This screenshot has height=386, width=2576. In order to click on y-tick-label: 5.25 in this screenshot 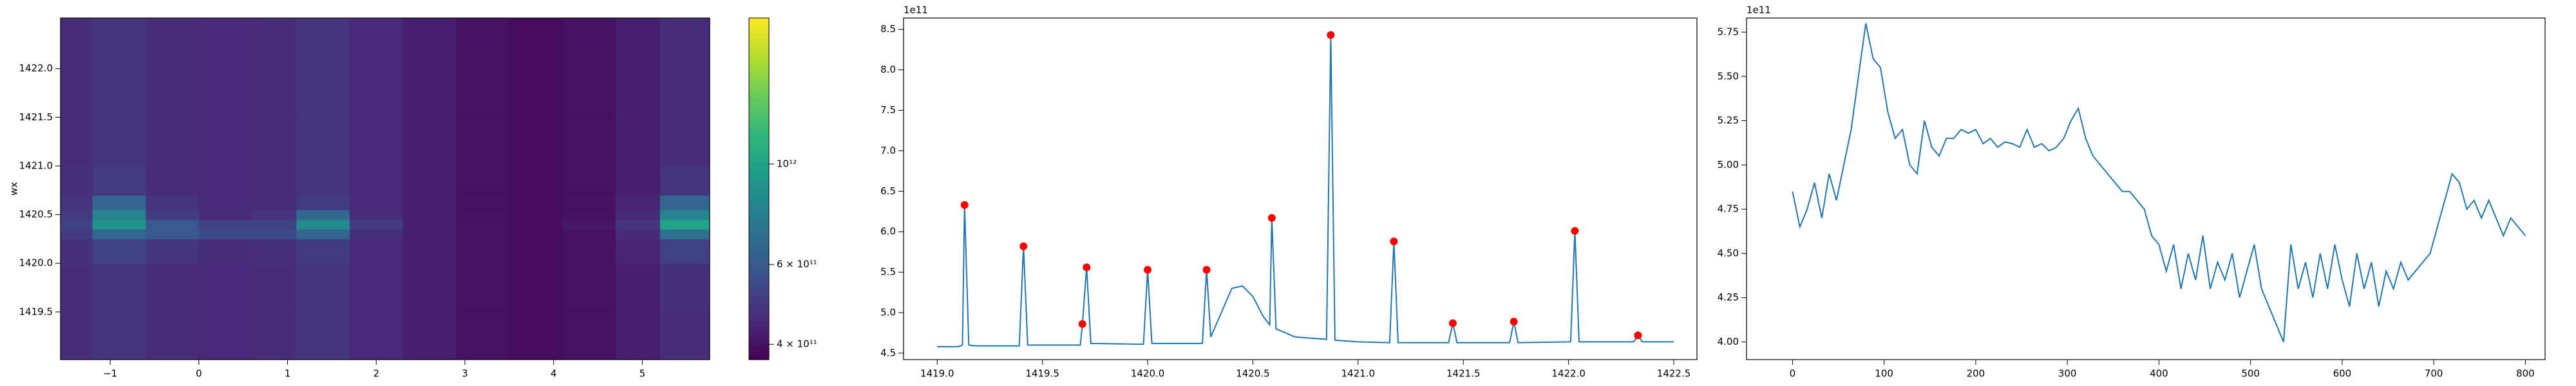, I will do `click(1729, 120)`.